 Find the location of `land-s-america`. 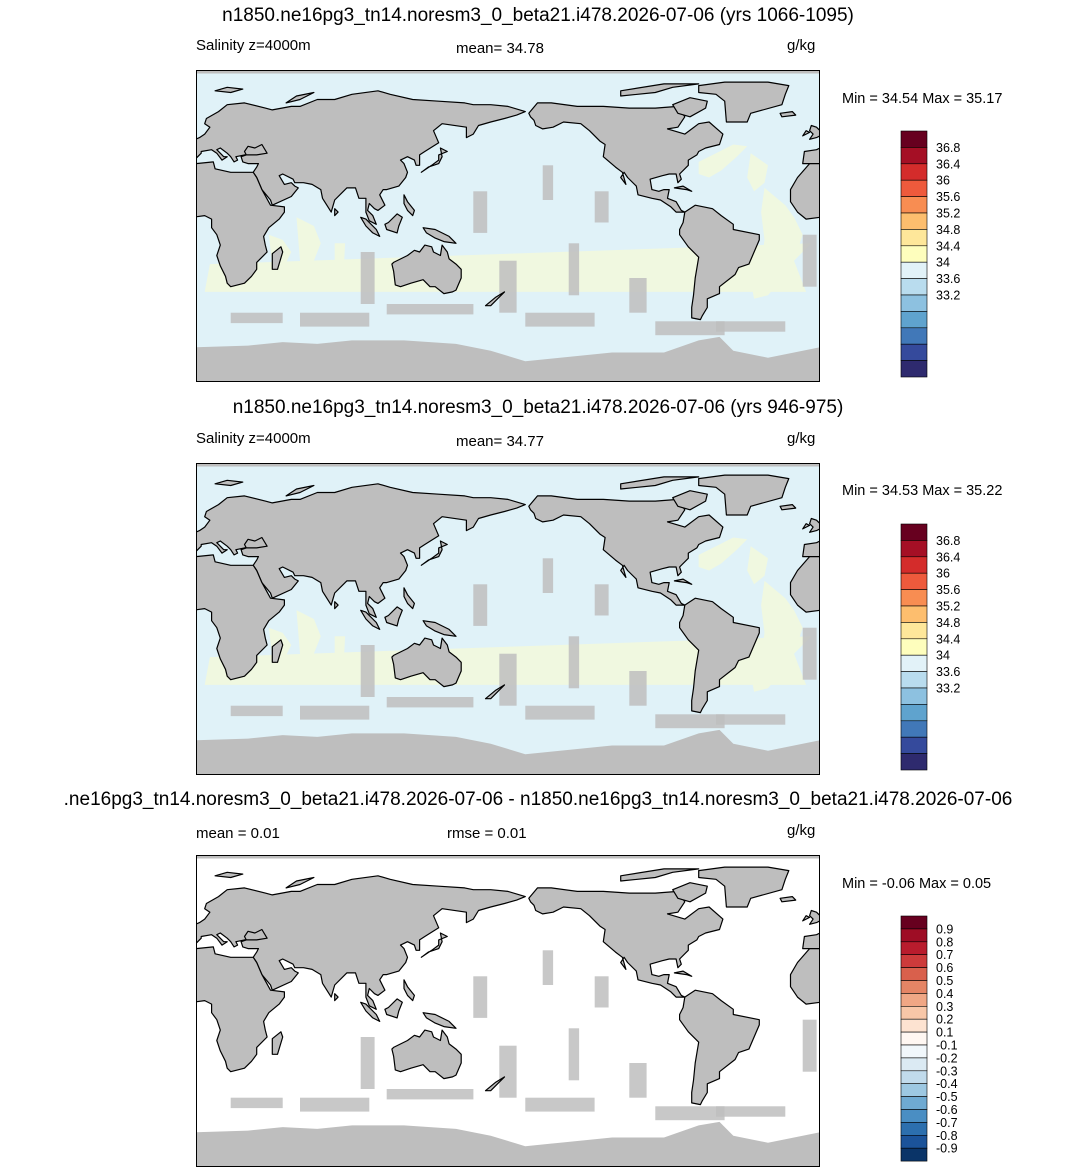

land-s-america is located at coordinates (719, 262).